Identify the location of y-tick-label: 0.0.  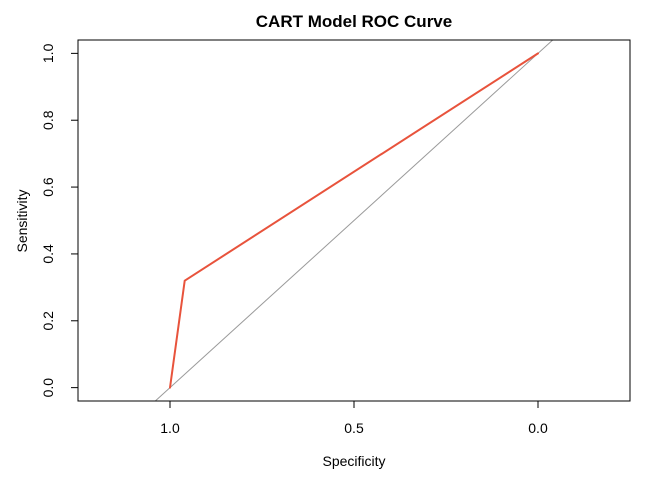
(48, 388).